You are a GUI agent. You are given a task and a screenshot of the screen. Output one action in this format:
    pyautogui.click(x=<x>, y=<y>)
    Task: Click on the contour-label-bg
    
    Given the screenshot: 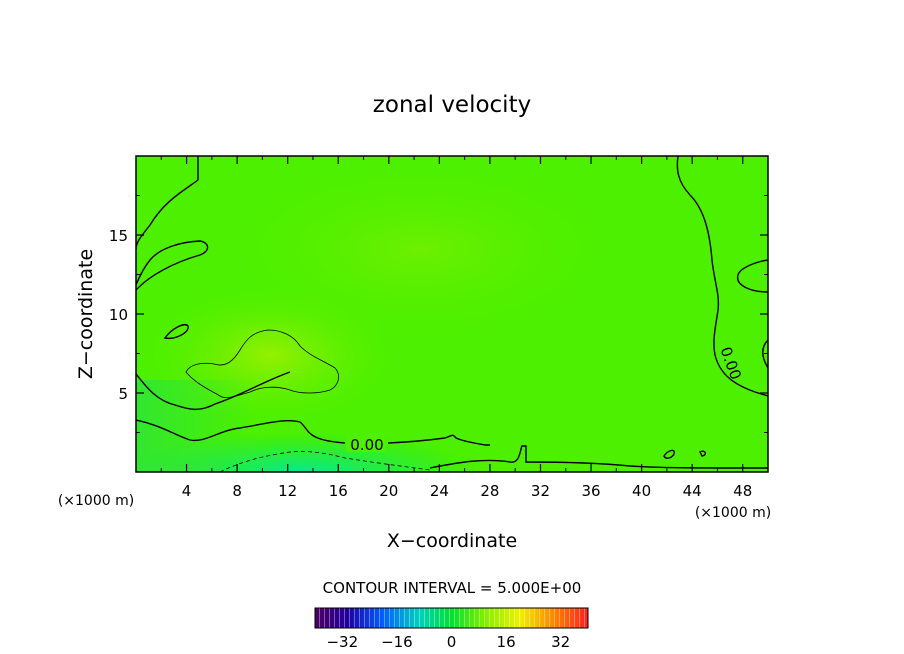 What is the action you would take?
    pyautogui.click(x=366, y=444)
    